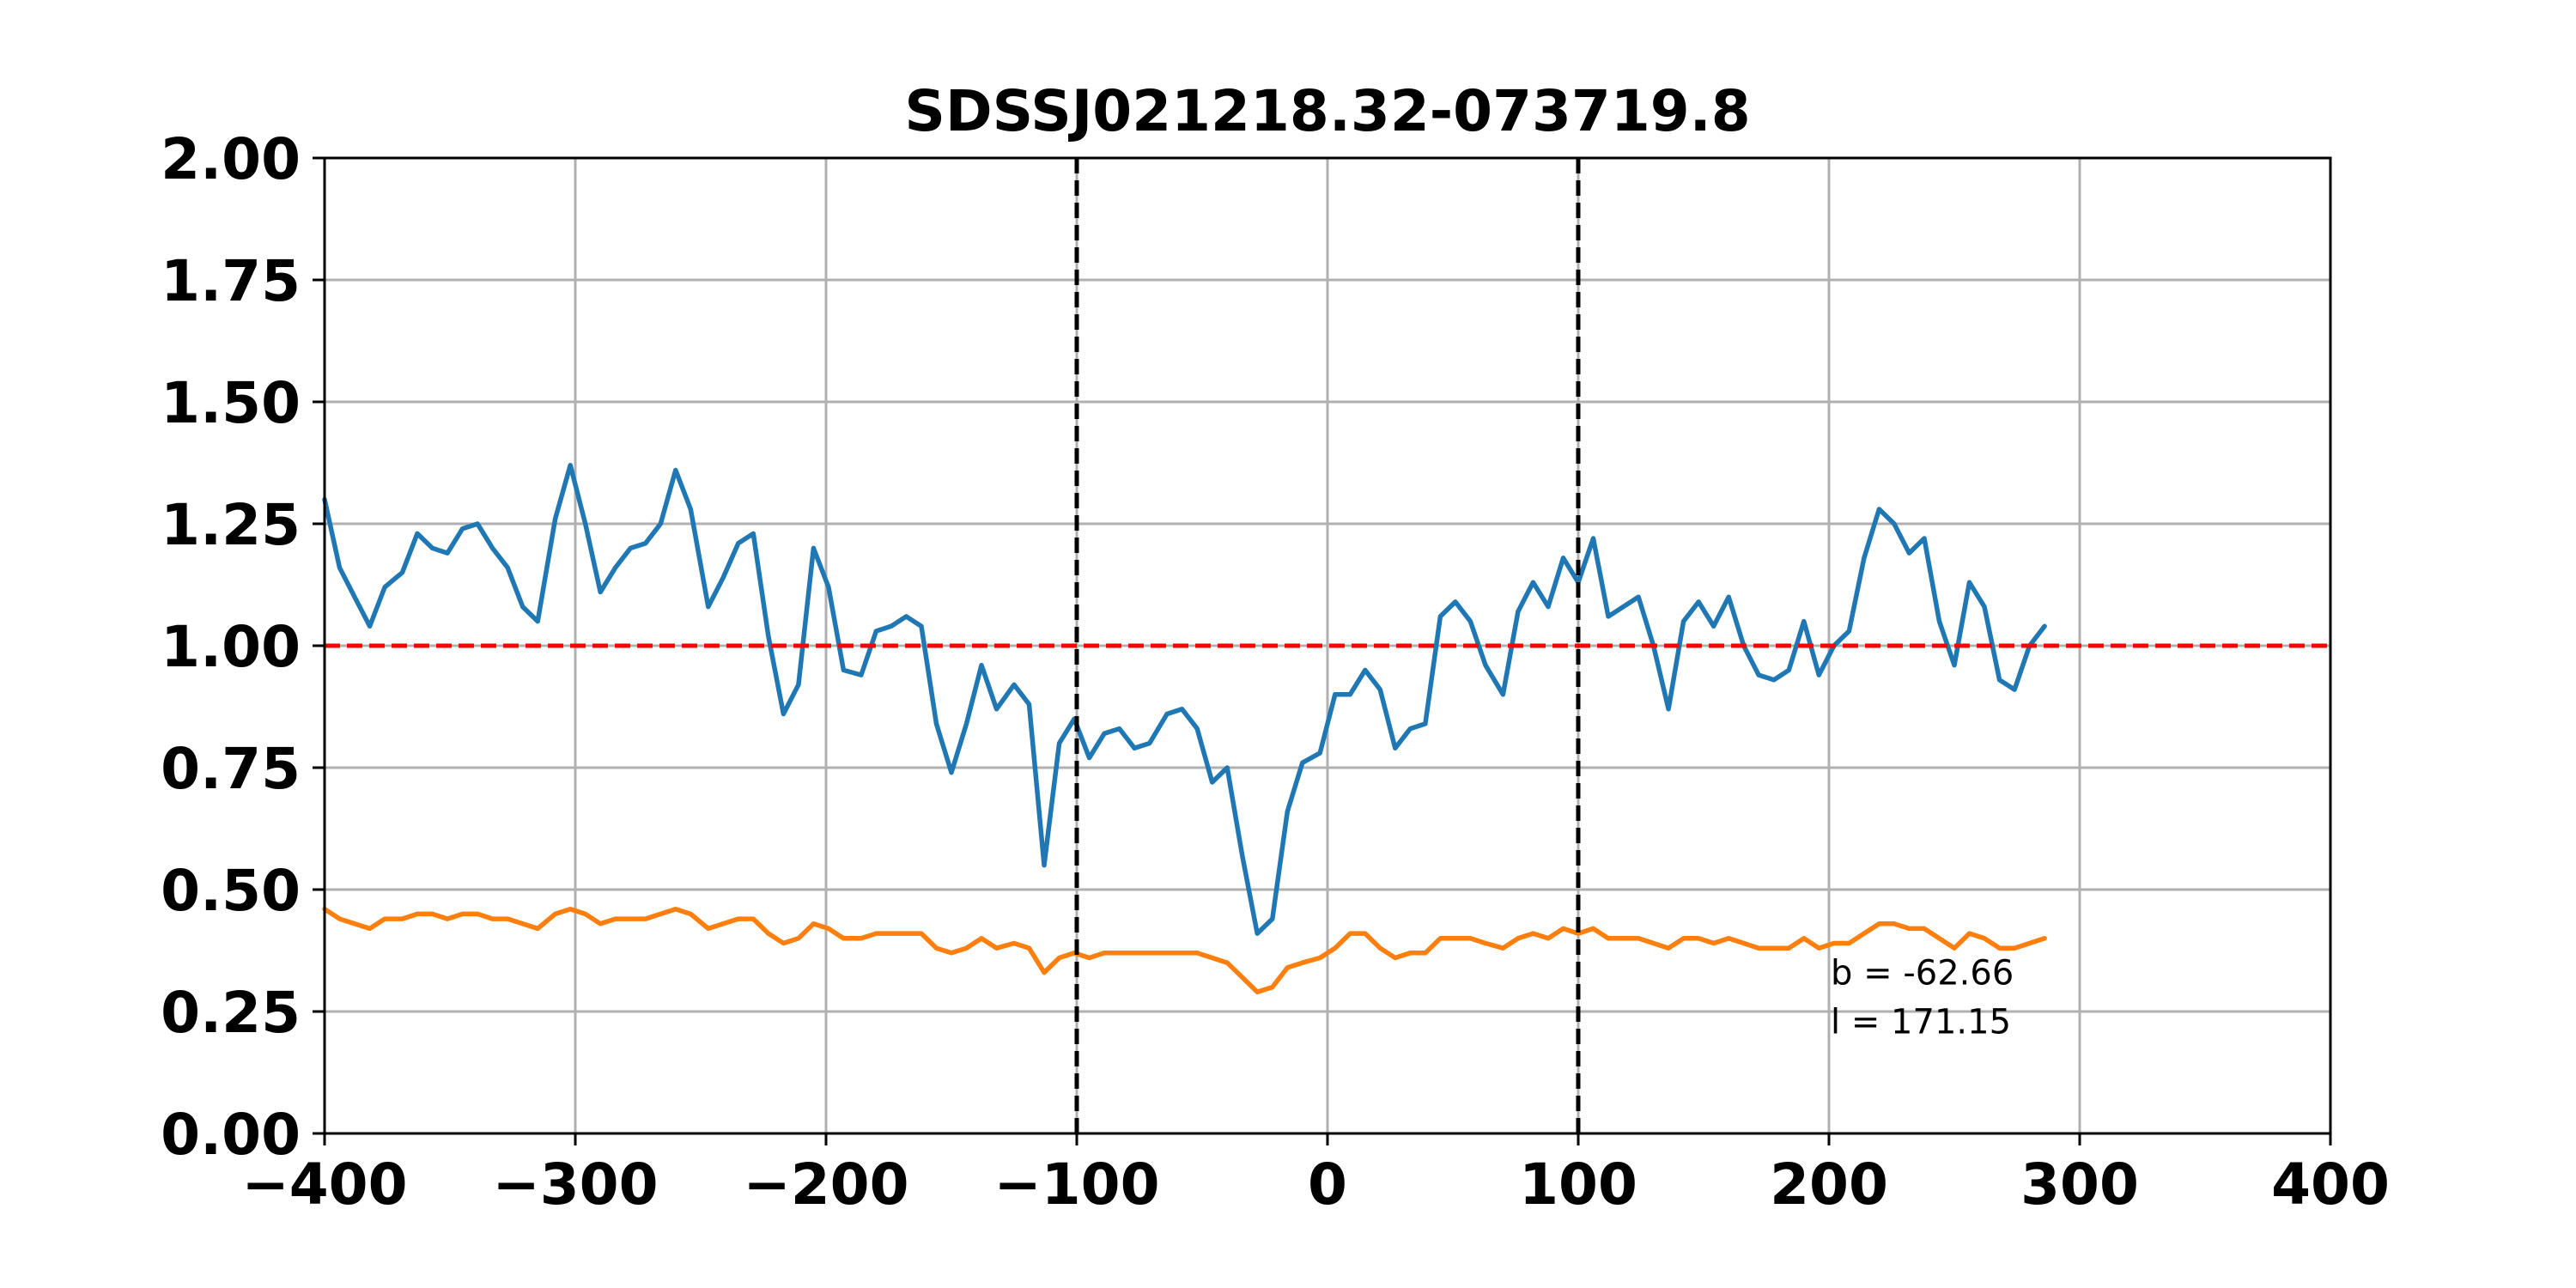 Image resolution: width=2576 pixels, height=1288 pixels. Describe the element at coordinates (231, 647) in the screenshot. I see `y-tick-label: 1.00` at that location.